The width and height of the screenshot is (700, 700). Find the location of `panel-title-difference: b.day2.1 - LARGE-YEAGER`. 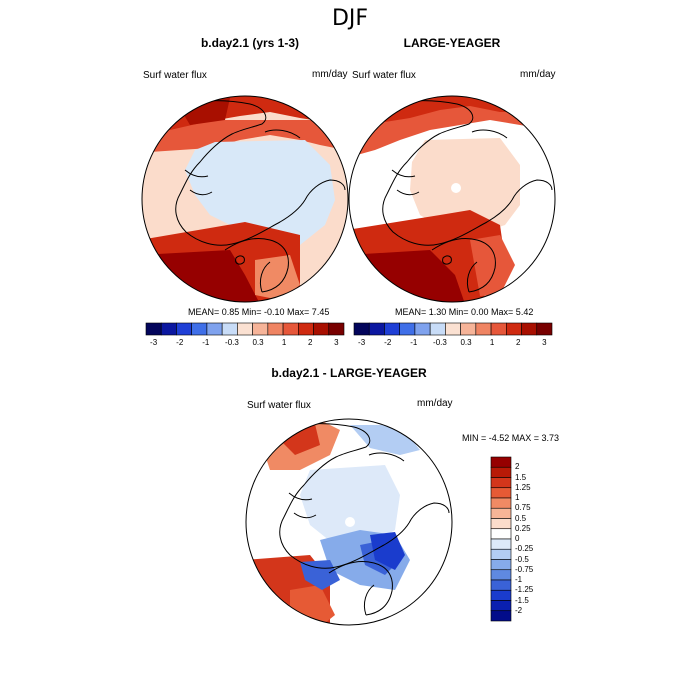

panel-title-difference: b.day2.1 - LARGE-YEAGER is located at coordinates (349, 373).